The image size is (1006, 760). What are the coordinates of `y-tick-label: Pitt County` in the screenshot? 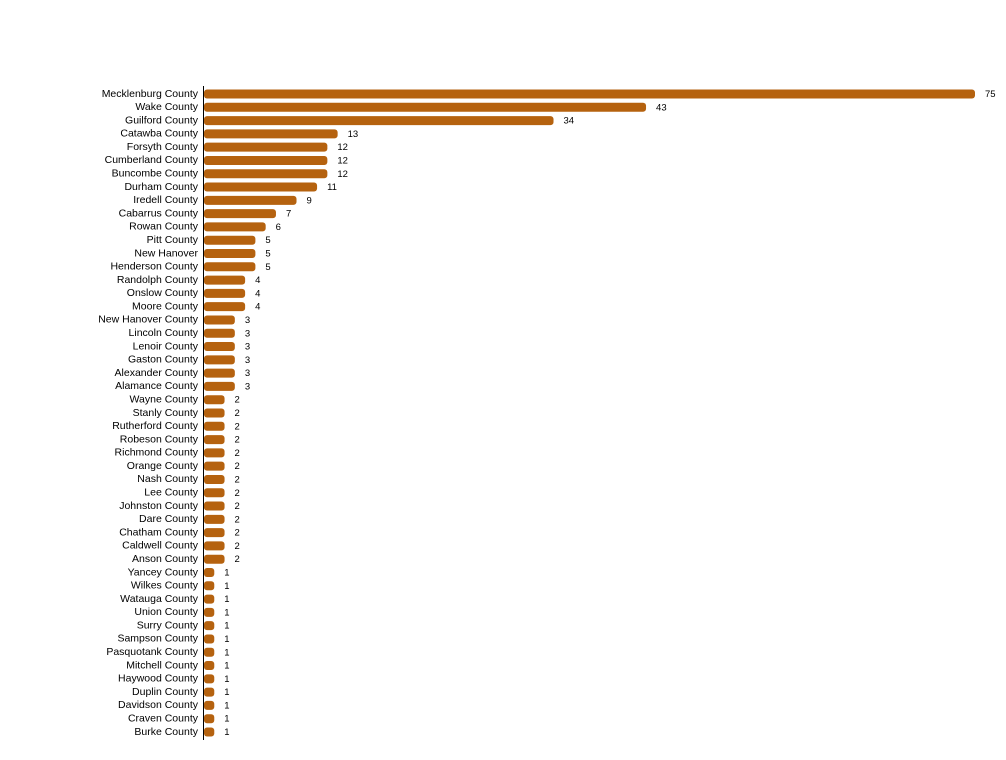 It's located at (173, 240).